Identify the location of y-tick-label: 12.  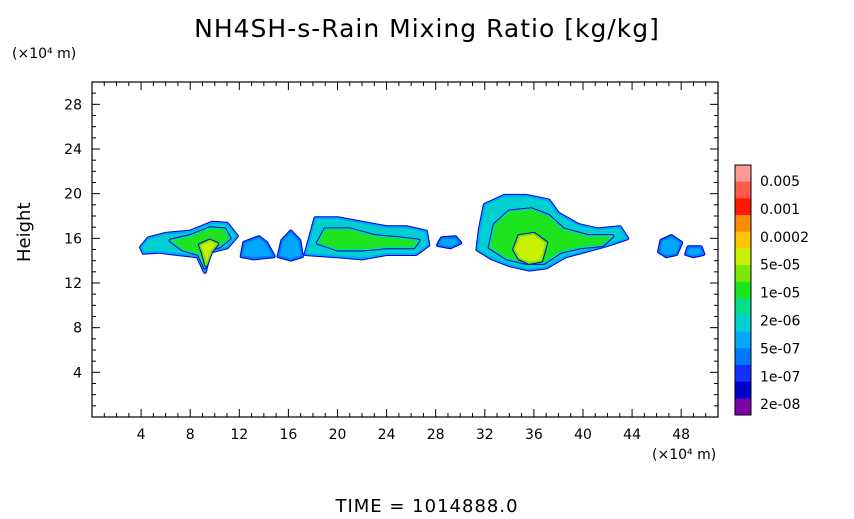
(73, 284).